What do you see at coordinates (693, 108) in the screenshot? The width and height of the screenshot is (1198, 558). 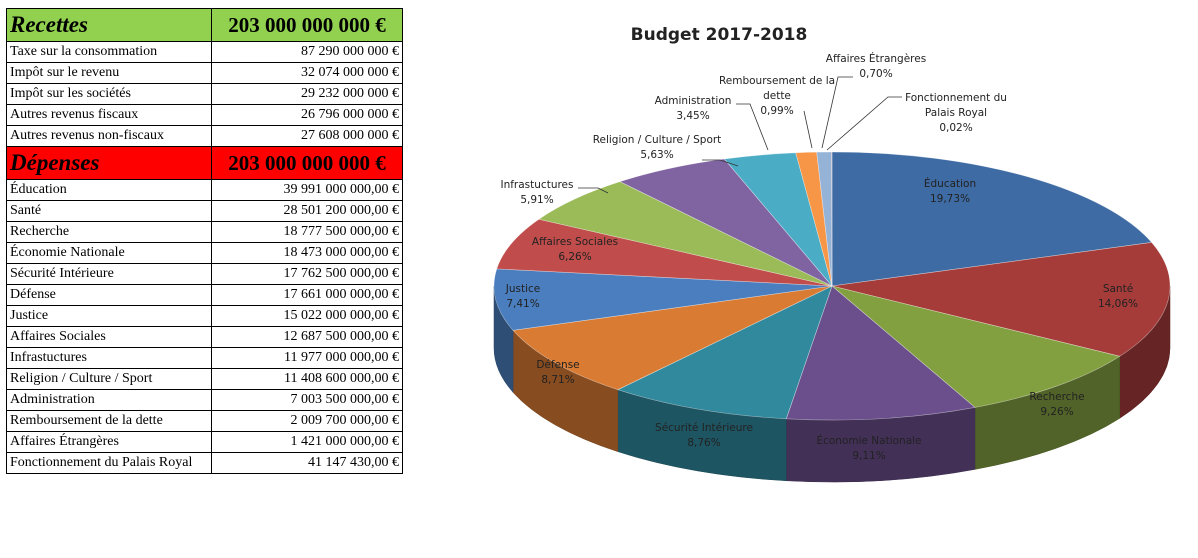 I see `slice-label-10: Administration 3,45%` at bounding box center [693, 108].